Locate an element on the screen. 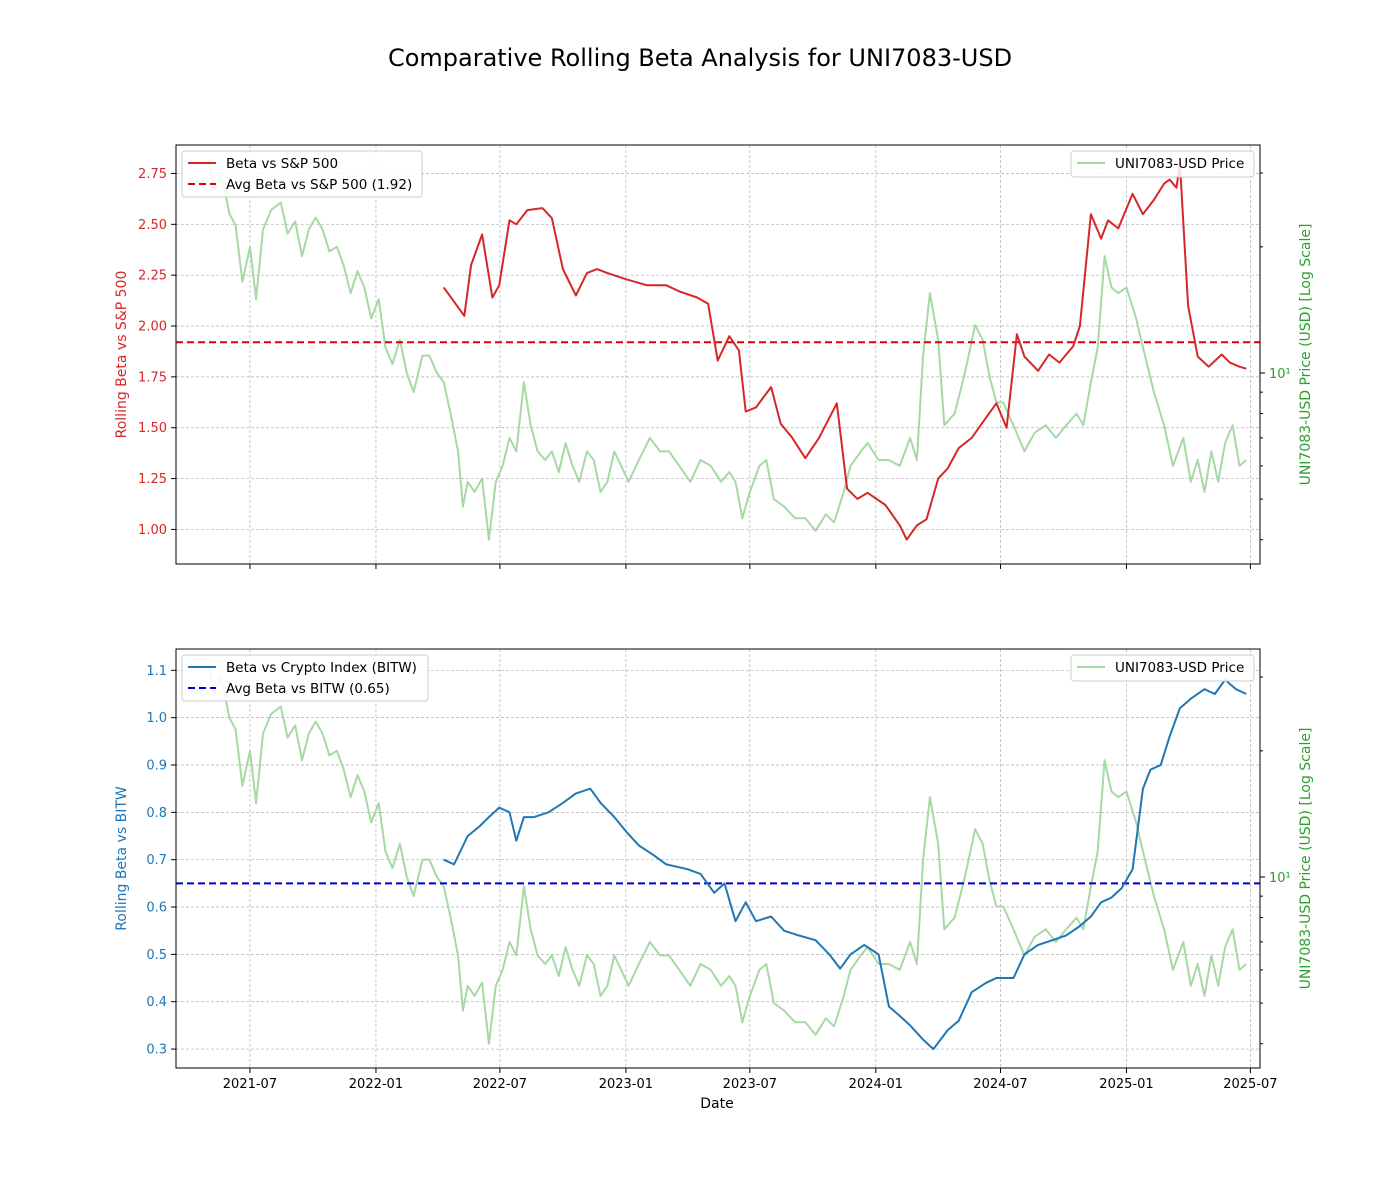 The width and height of the screenshot is (1400, 1200). y-tick-label: 2.50 is located at coordinates (152, 225).